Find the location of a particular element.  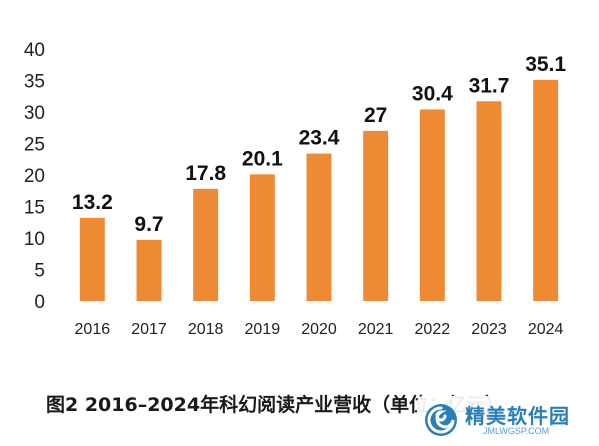

bar-2018 is located at coordinates (206, 244).